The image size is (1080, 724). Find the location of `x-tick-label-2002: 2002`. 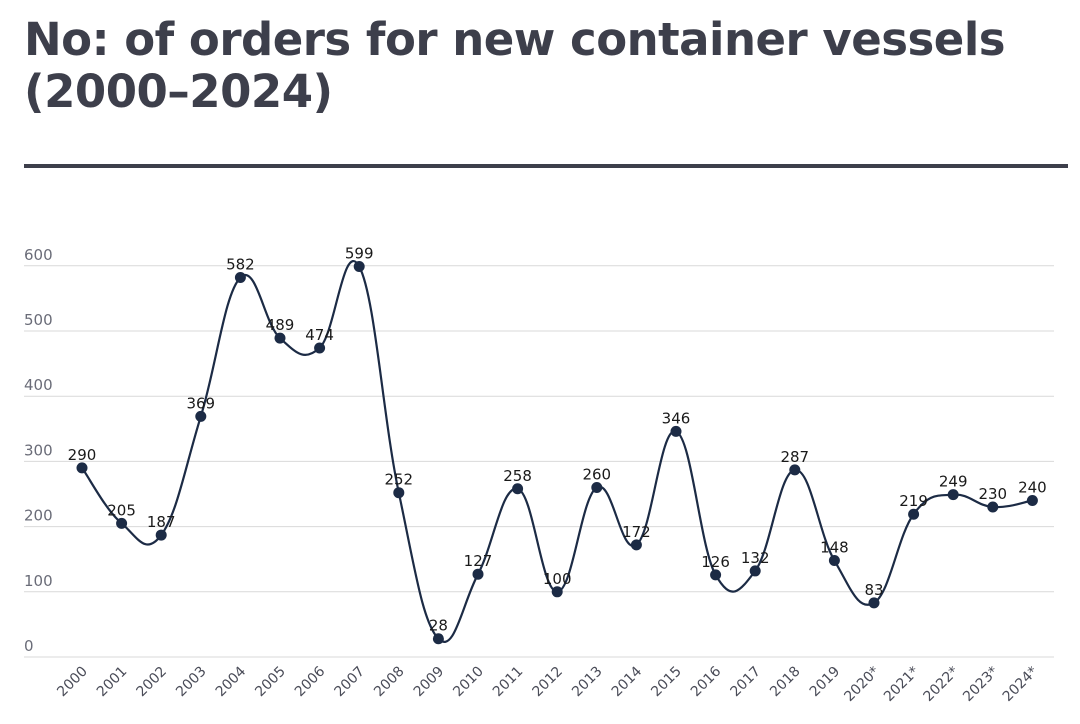

x-tick-label-2002: 2002 is located at coordinates (152, 682).